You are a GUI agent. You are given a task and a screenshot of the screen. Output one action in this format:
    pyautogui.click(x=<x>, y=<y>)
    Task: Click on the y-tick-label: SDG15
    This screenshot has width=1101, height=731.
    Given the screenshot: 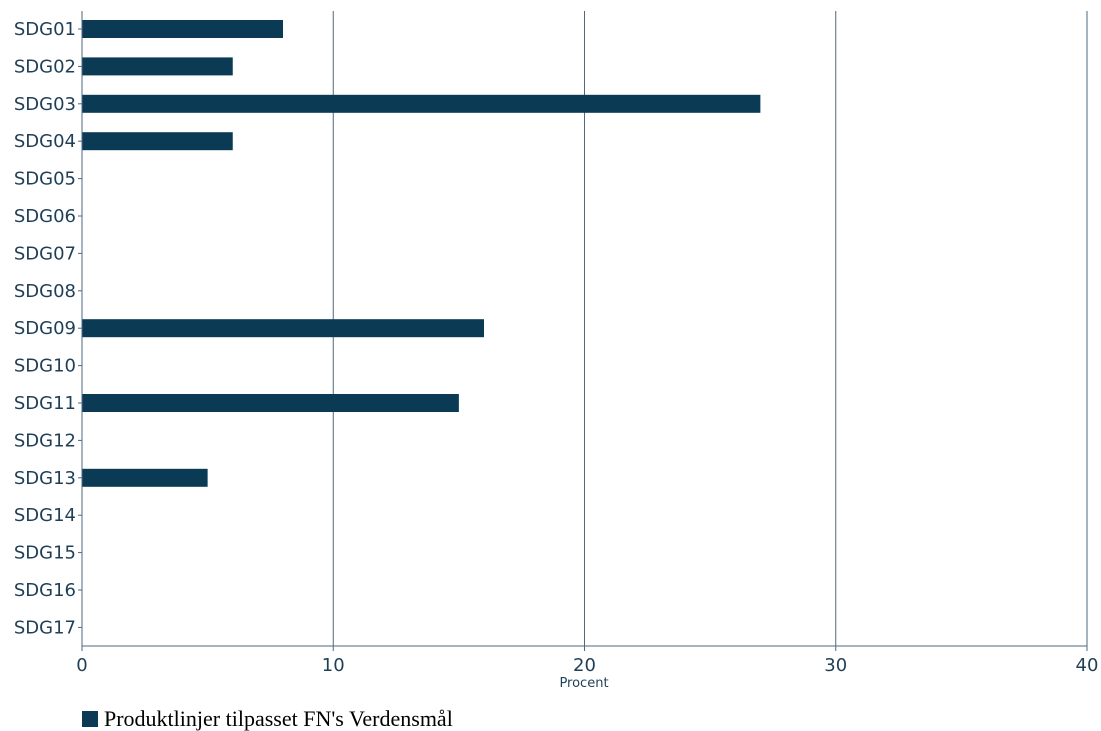 What is the action you would take?
    pyautogui.click(x=45, y=553)
    